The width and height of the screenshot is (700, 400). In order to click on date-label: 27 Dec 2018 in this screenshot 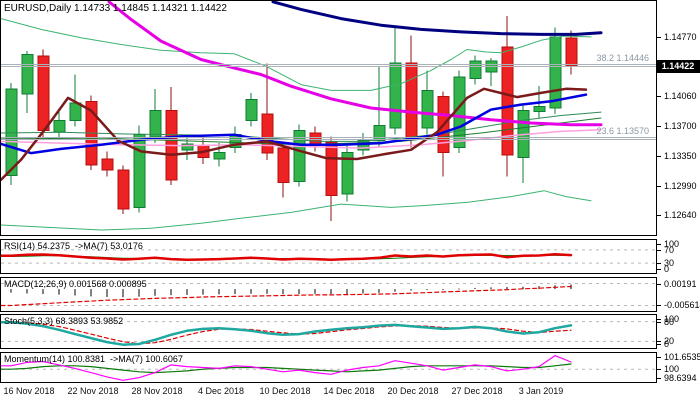, I will do `click(477, 391)`.